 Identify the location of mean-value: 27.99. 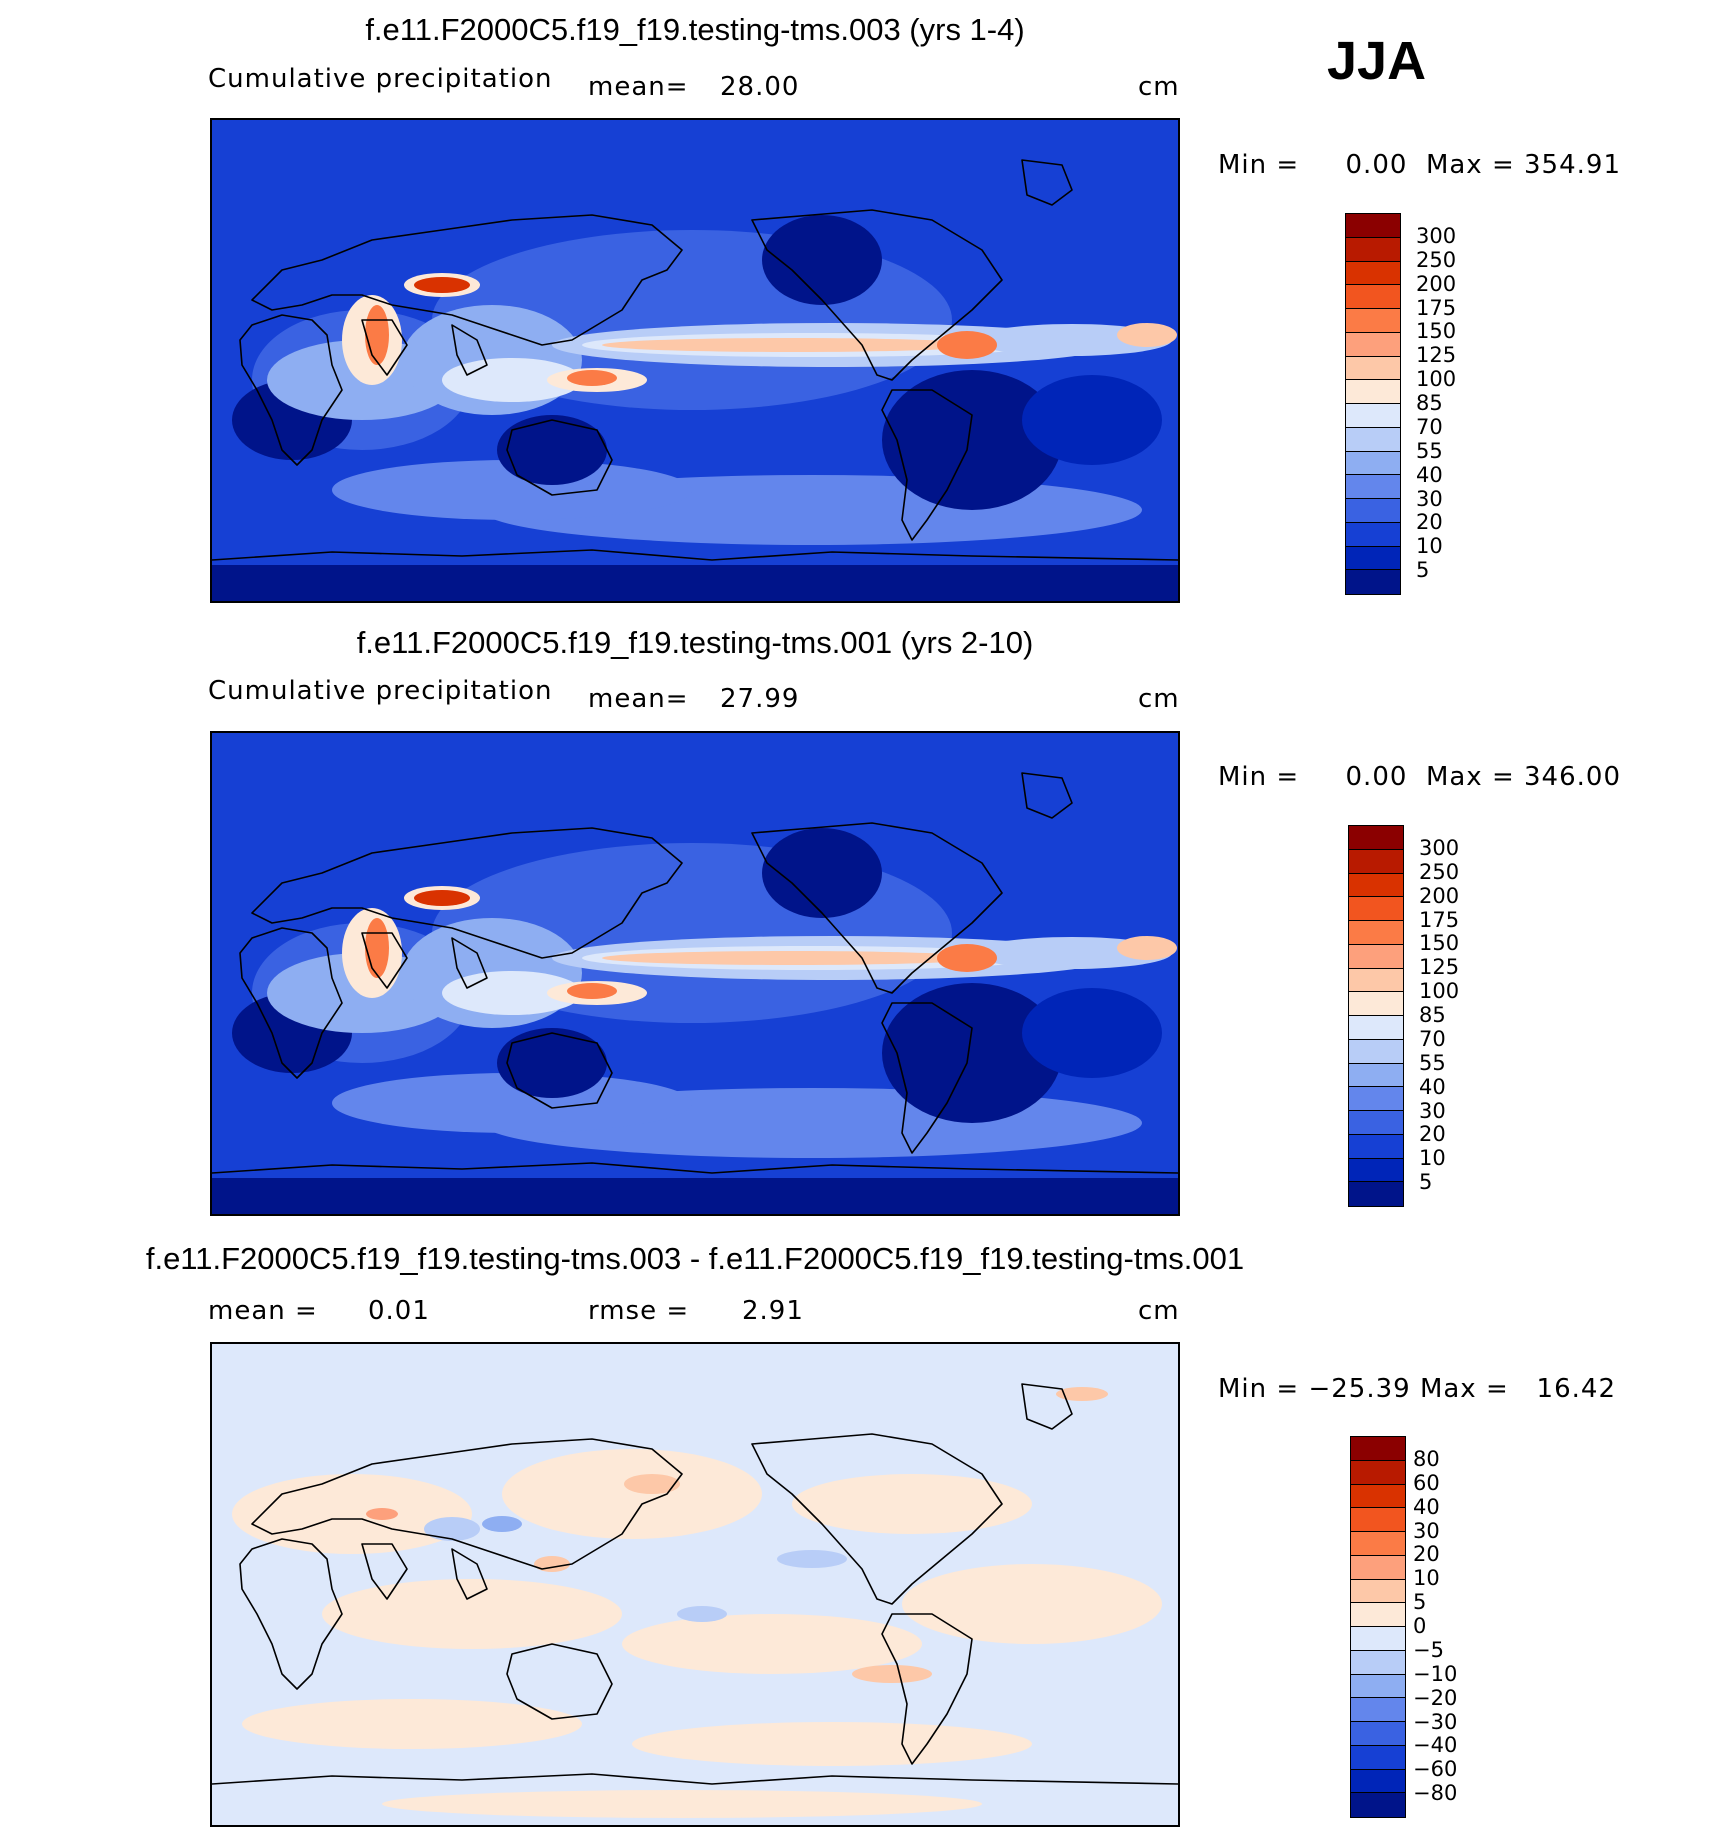
(760, 699).